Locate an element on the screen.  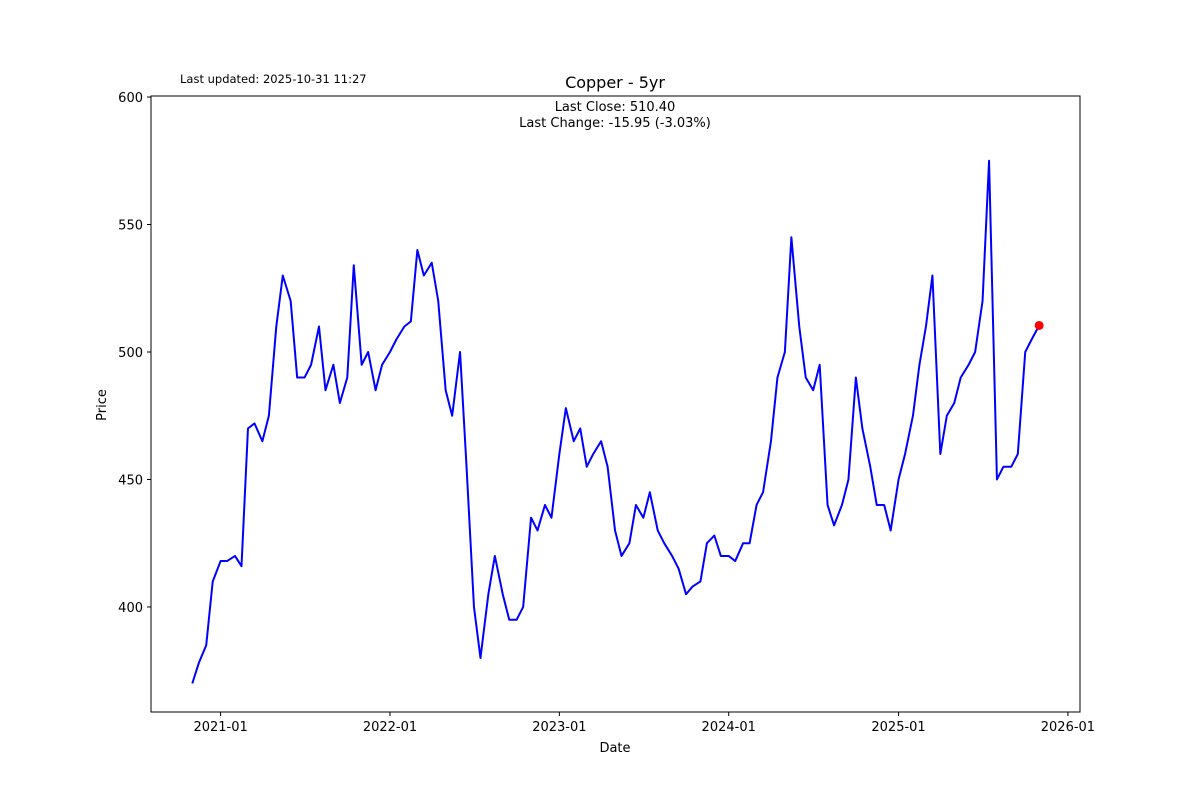
y-tick-label: 400 is located at coordinates (130, 608).